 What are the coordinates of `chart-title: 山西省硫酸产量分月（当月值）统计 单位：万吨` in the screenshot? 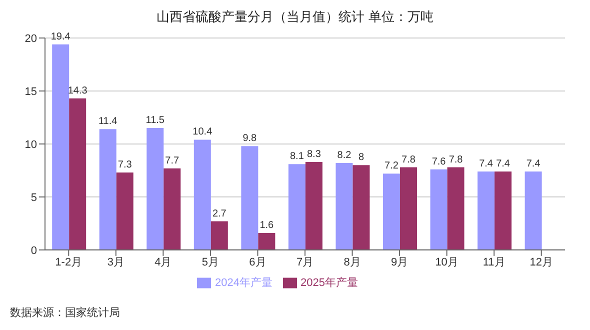 It's located at (295, 17).